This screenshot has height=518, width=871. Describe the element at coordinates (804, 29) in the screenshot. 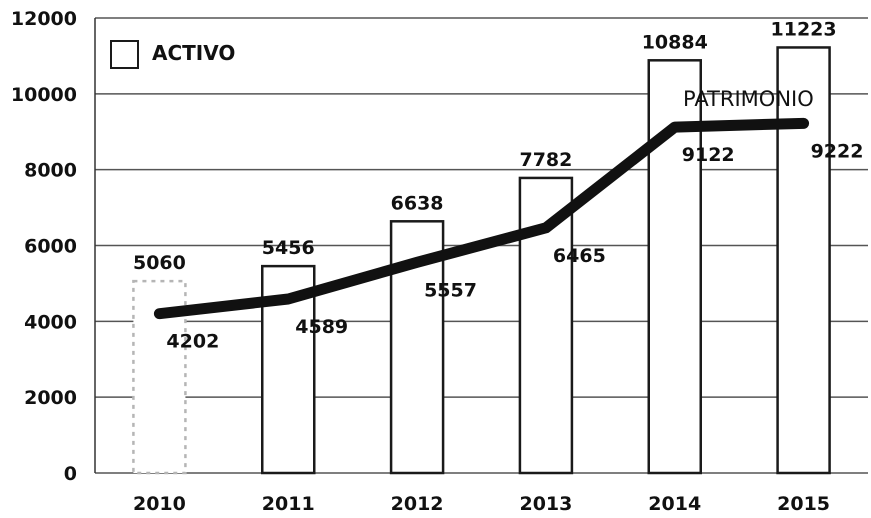

I see `bar-label-activo-2015: 11223` at that location.